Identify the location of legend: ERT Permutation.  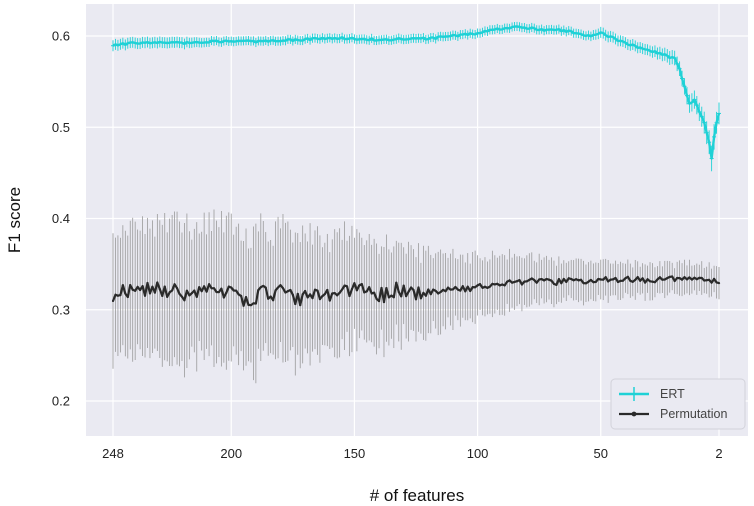
(678, 404).